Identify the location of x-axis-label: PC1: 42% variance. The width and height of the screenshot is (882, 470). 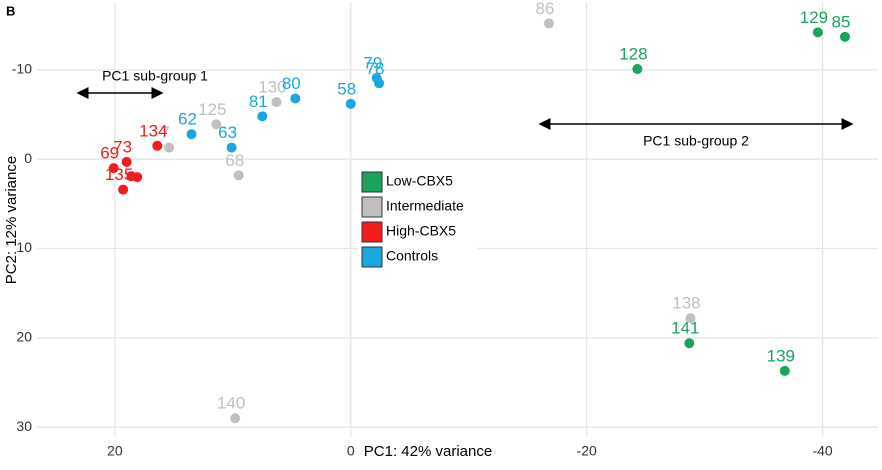
(428, 451).